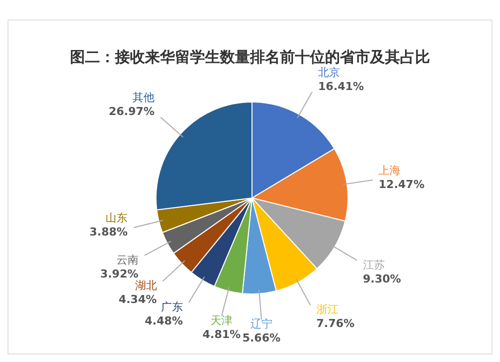 This screenshot has height=362, width=500. I want to click on data-label: 4.34%, so click(137, 299).